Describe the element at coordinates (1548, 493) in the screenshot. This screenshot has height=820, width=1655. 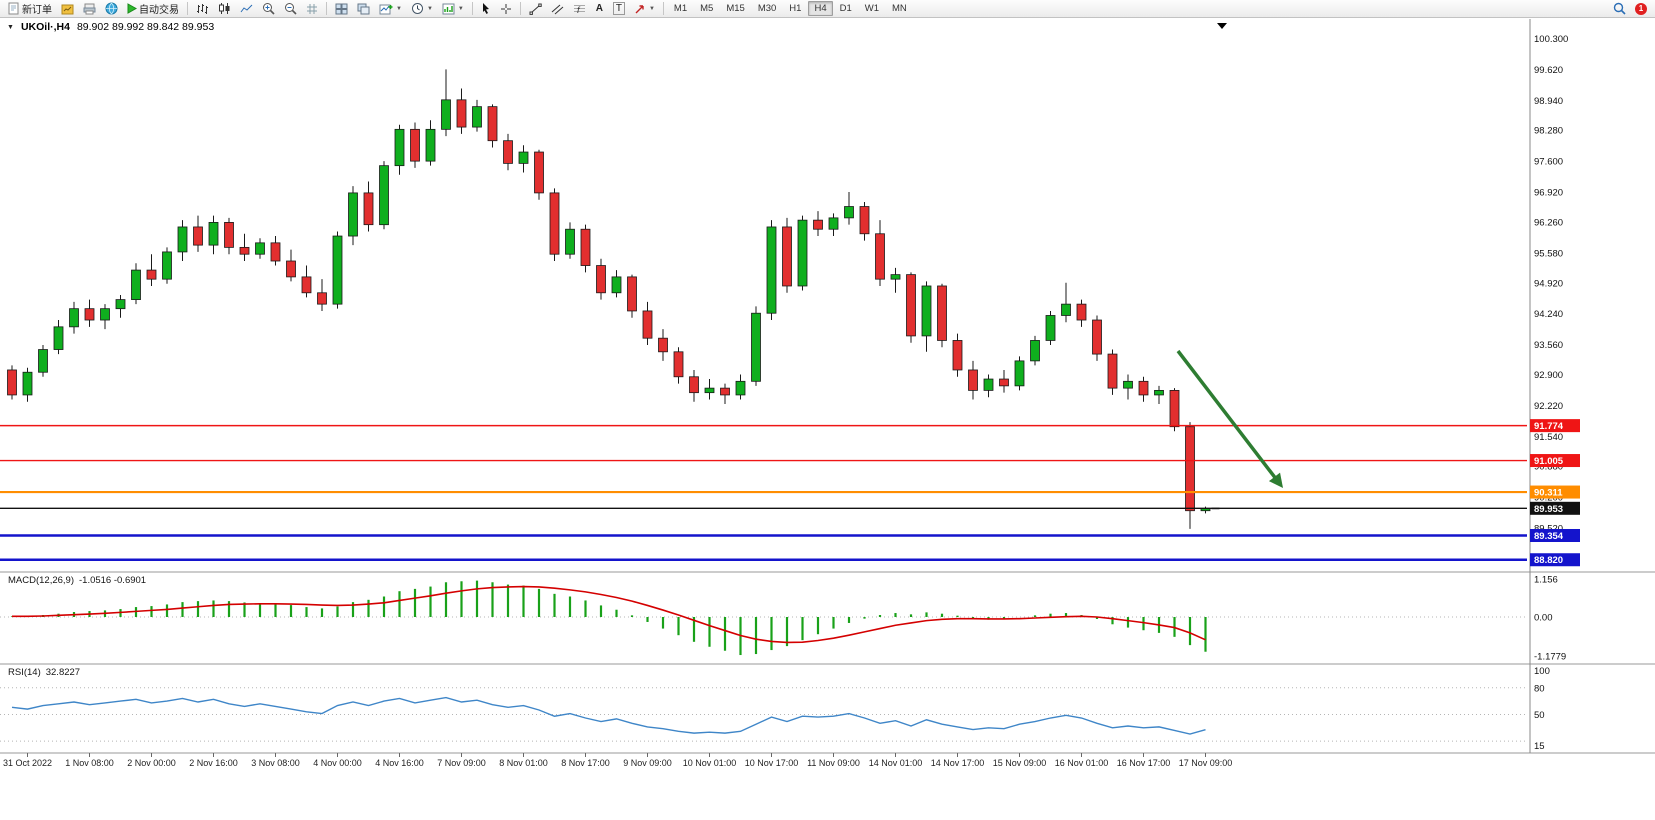
I see `svg-text: 90.311` at that location.